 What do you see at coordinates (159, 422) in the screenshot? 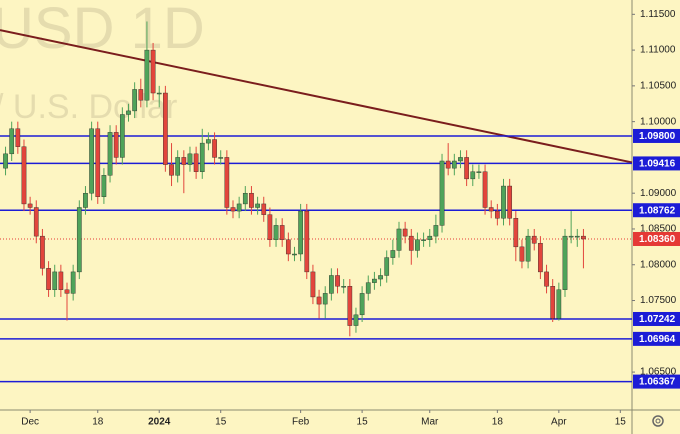
I see `x-tick-label: 2024` at bounding box center [159, 422].